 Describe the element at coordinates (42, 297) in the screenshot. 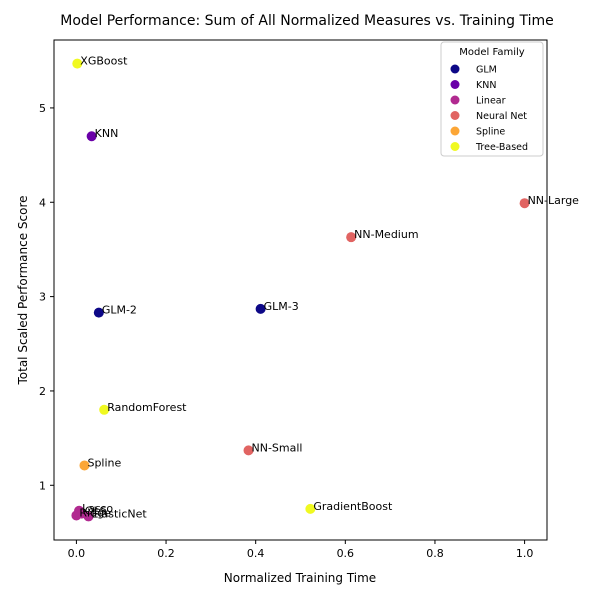

I see `y-tick-label: 3` at that location.